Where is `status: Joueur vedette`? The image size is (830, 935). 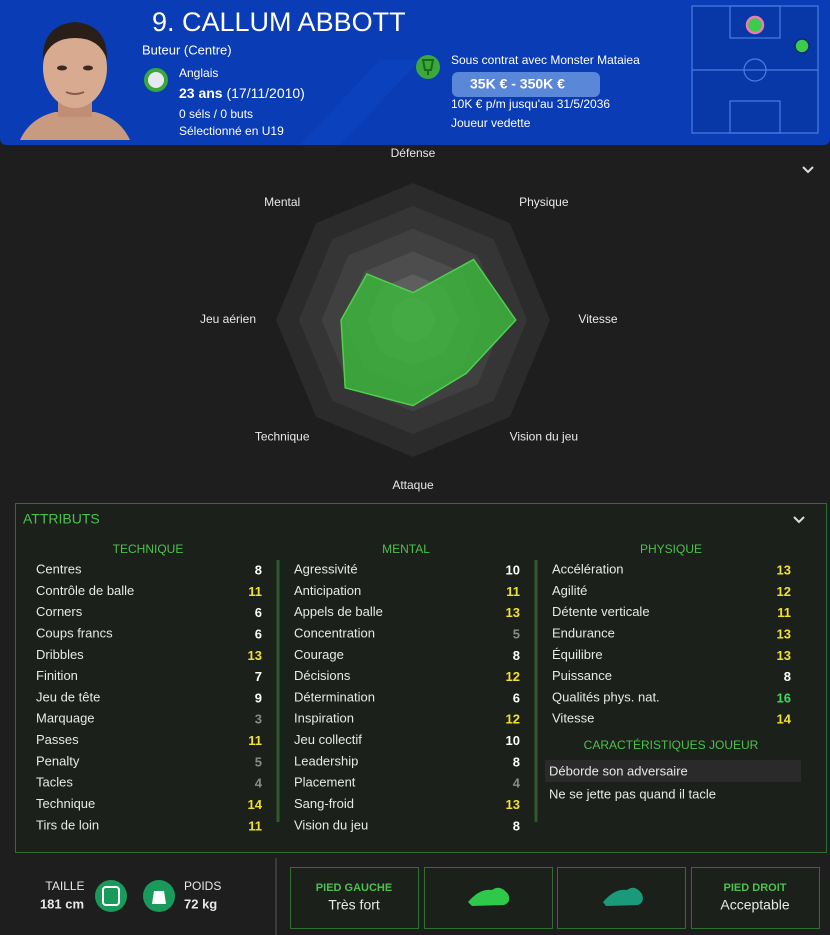
status: Joueur vedette is located at coordinates (491, 123).